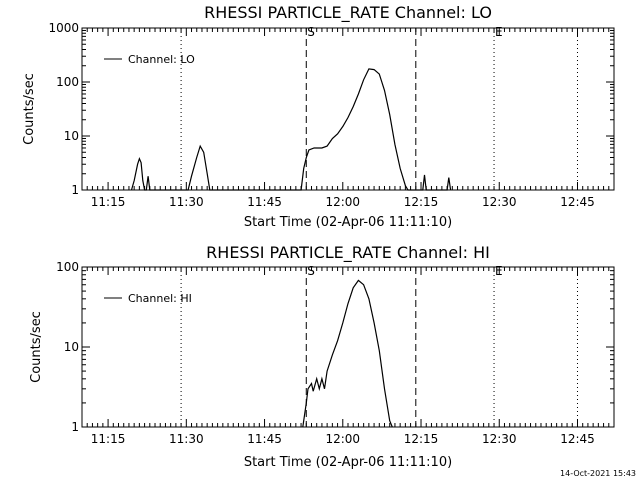 This screenshot has width=640, height=480. Describe the element at coordinates (598, 473) in the screenshot. I see `footer-timestamp: 14-Oct-2021 15:43` at that location.